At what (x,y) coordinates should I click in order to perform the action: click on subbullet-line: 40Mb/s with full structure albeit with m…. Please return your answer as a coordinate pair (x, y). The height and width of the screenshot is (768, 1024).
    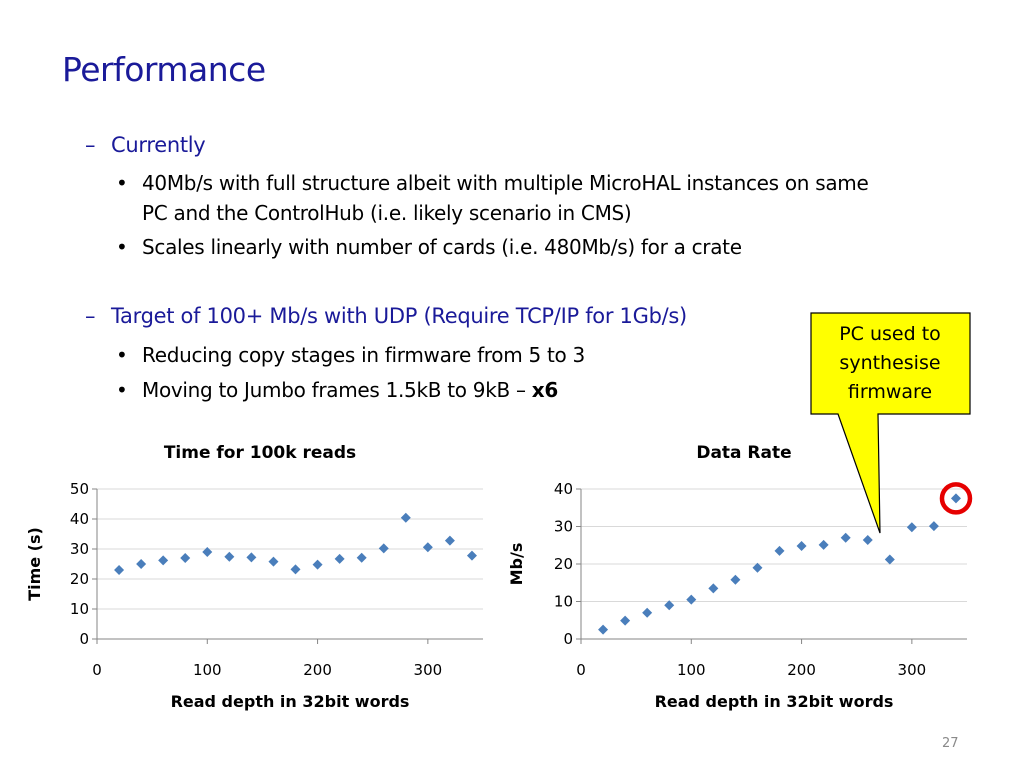
    Looking at the image, I should click on (505, 183).